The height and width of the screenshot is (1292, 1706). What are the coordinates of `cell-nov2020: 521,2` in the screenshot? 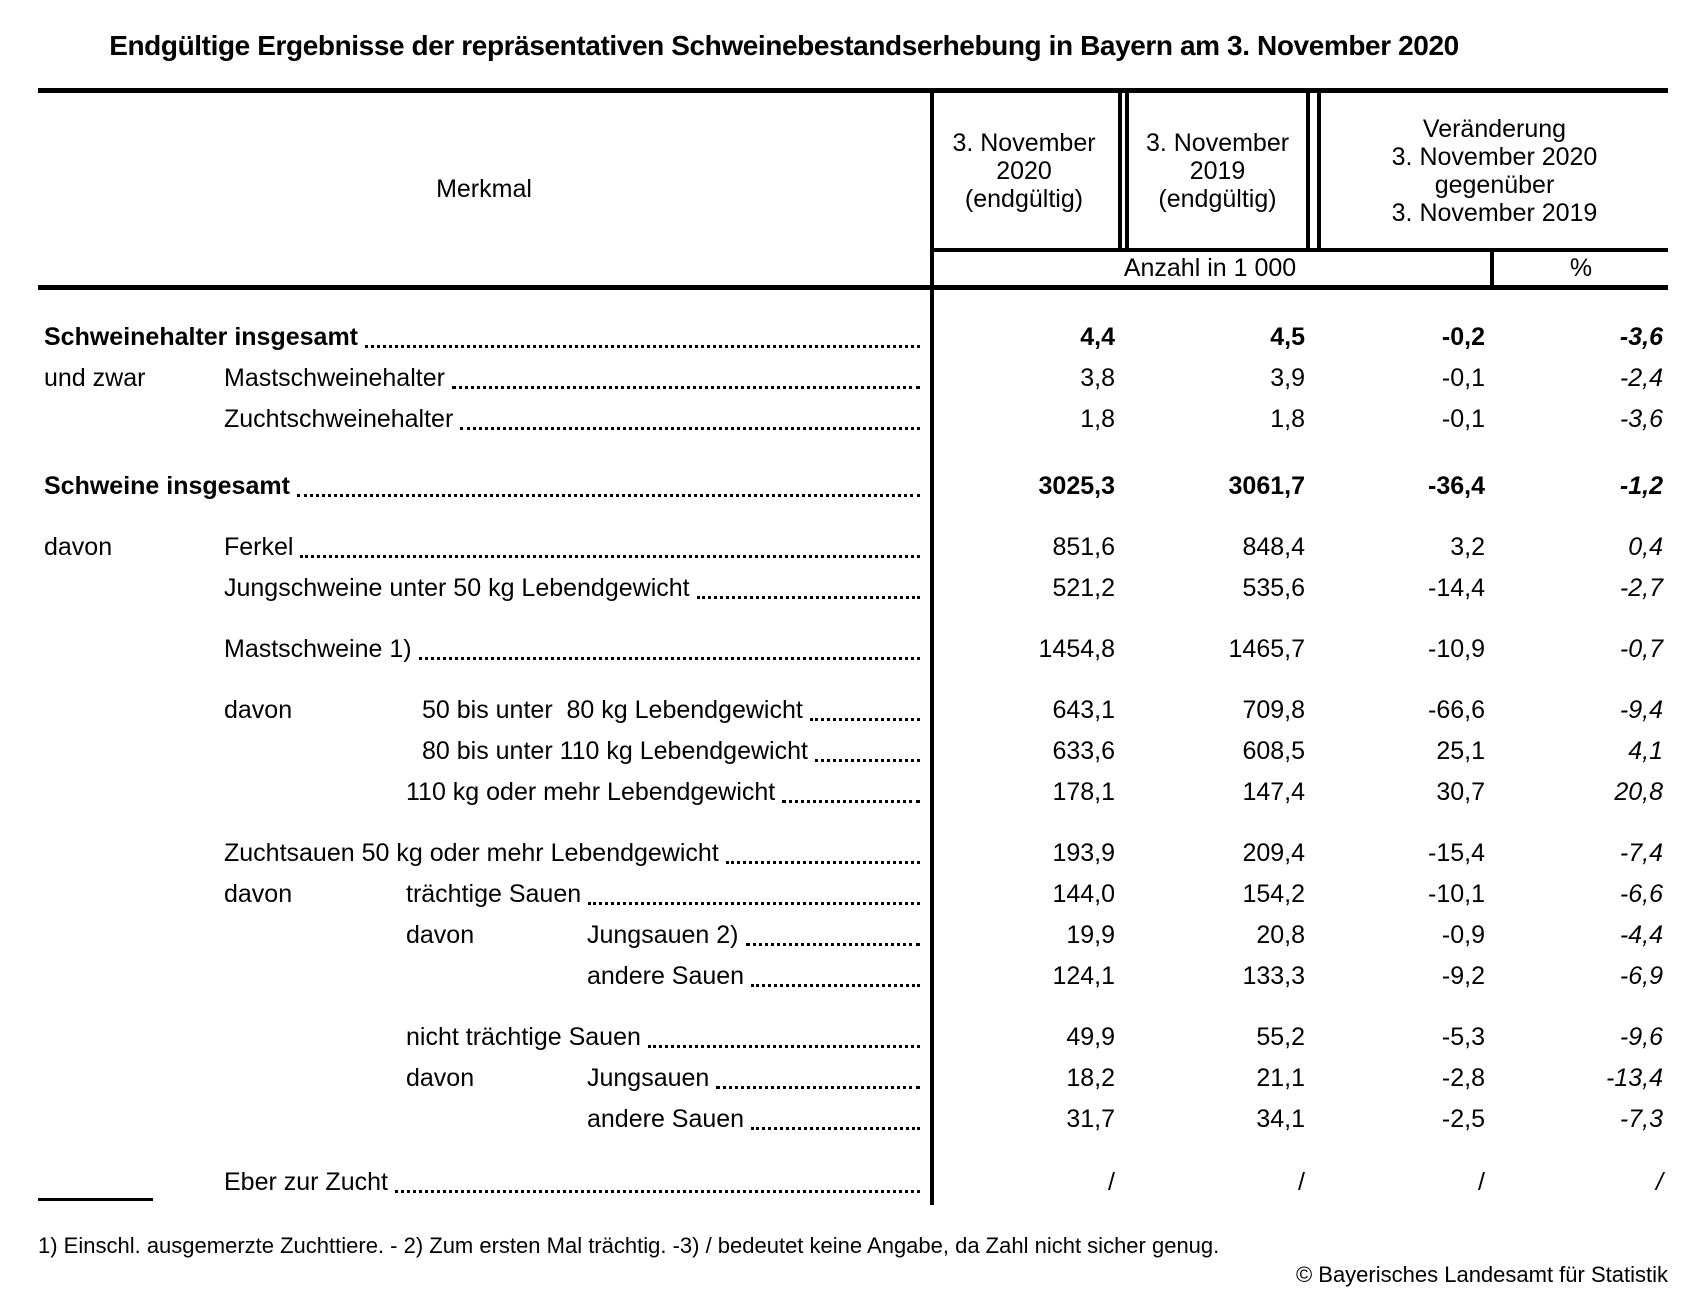 It's located at (1083, 588).